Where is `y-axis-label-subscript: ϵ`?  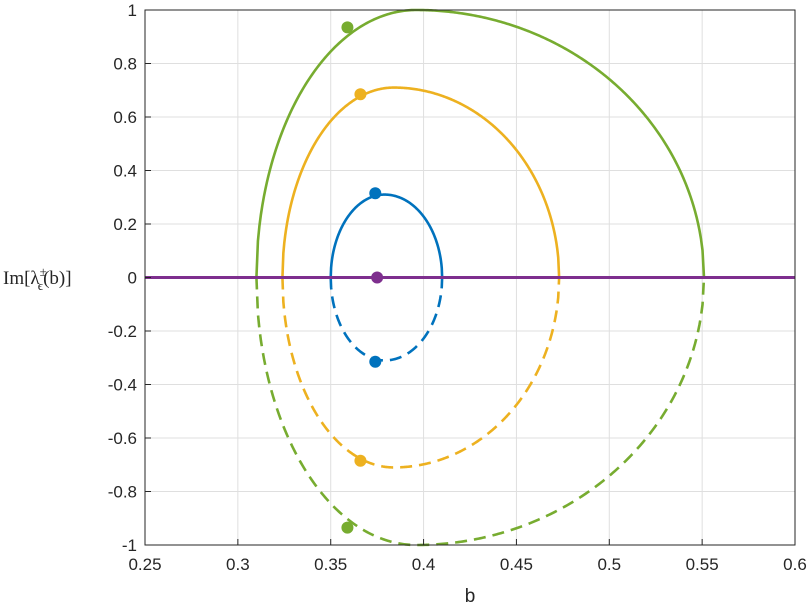 y-axis-label-subscript: ϵ is located at coordinates (40, 285).